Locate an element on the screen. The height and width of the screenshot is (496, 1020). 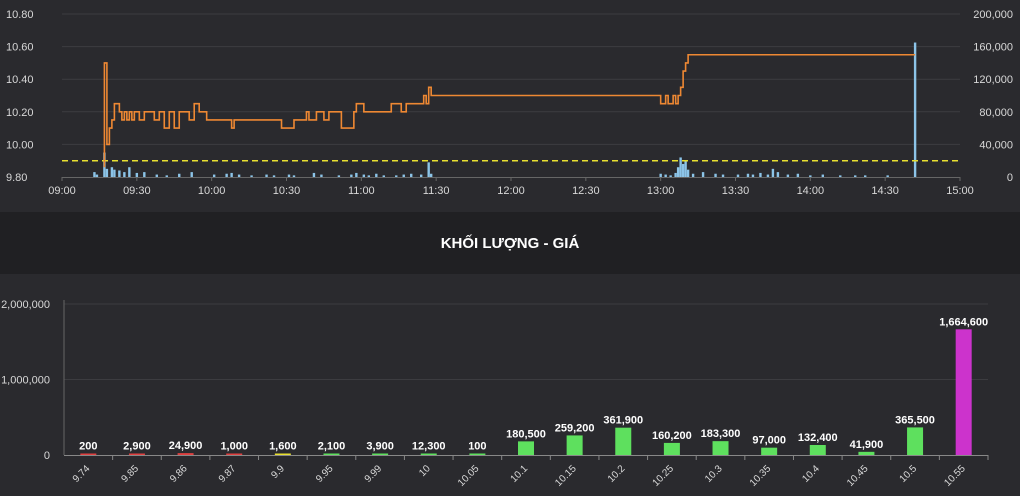
x-tick-label: 13:30 is located at coordinates (736, 191).